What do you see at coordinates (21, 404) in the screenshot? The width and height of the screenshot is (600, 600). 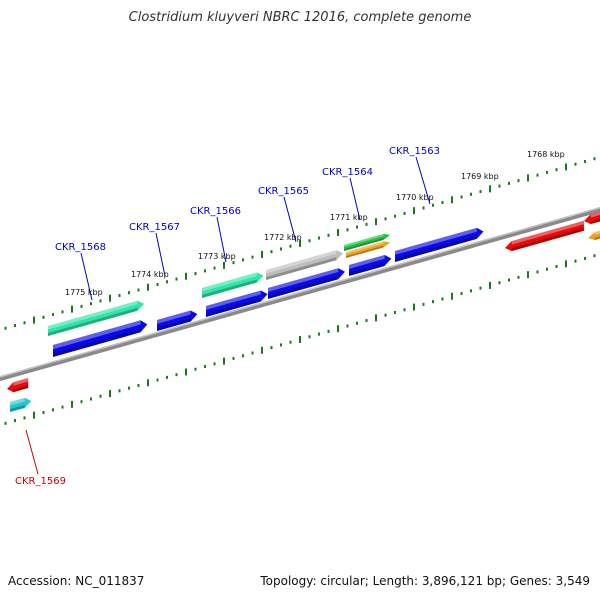 I see `gene-cyan-left` at bounding box center [21, 404].